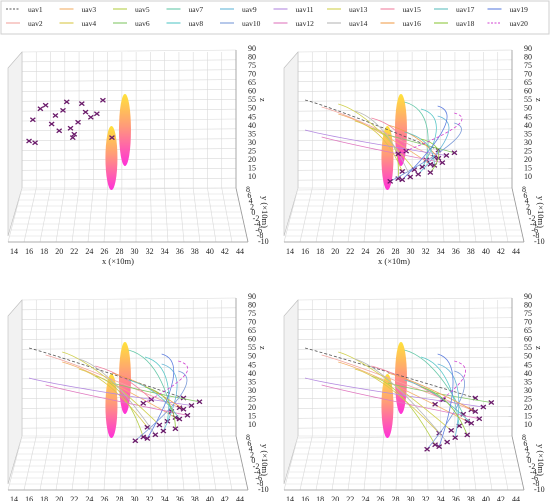 Image resolution: width=550 pixels, height=501 pixels. Describe the element at coordinates (518, 463) in the screenshot. I see `y-axis-line` at that location.